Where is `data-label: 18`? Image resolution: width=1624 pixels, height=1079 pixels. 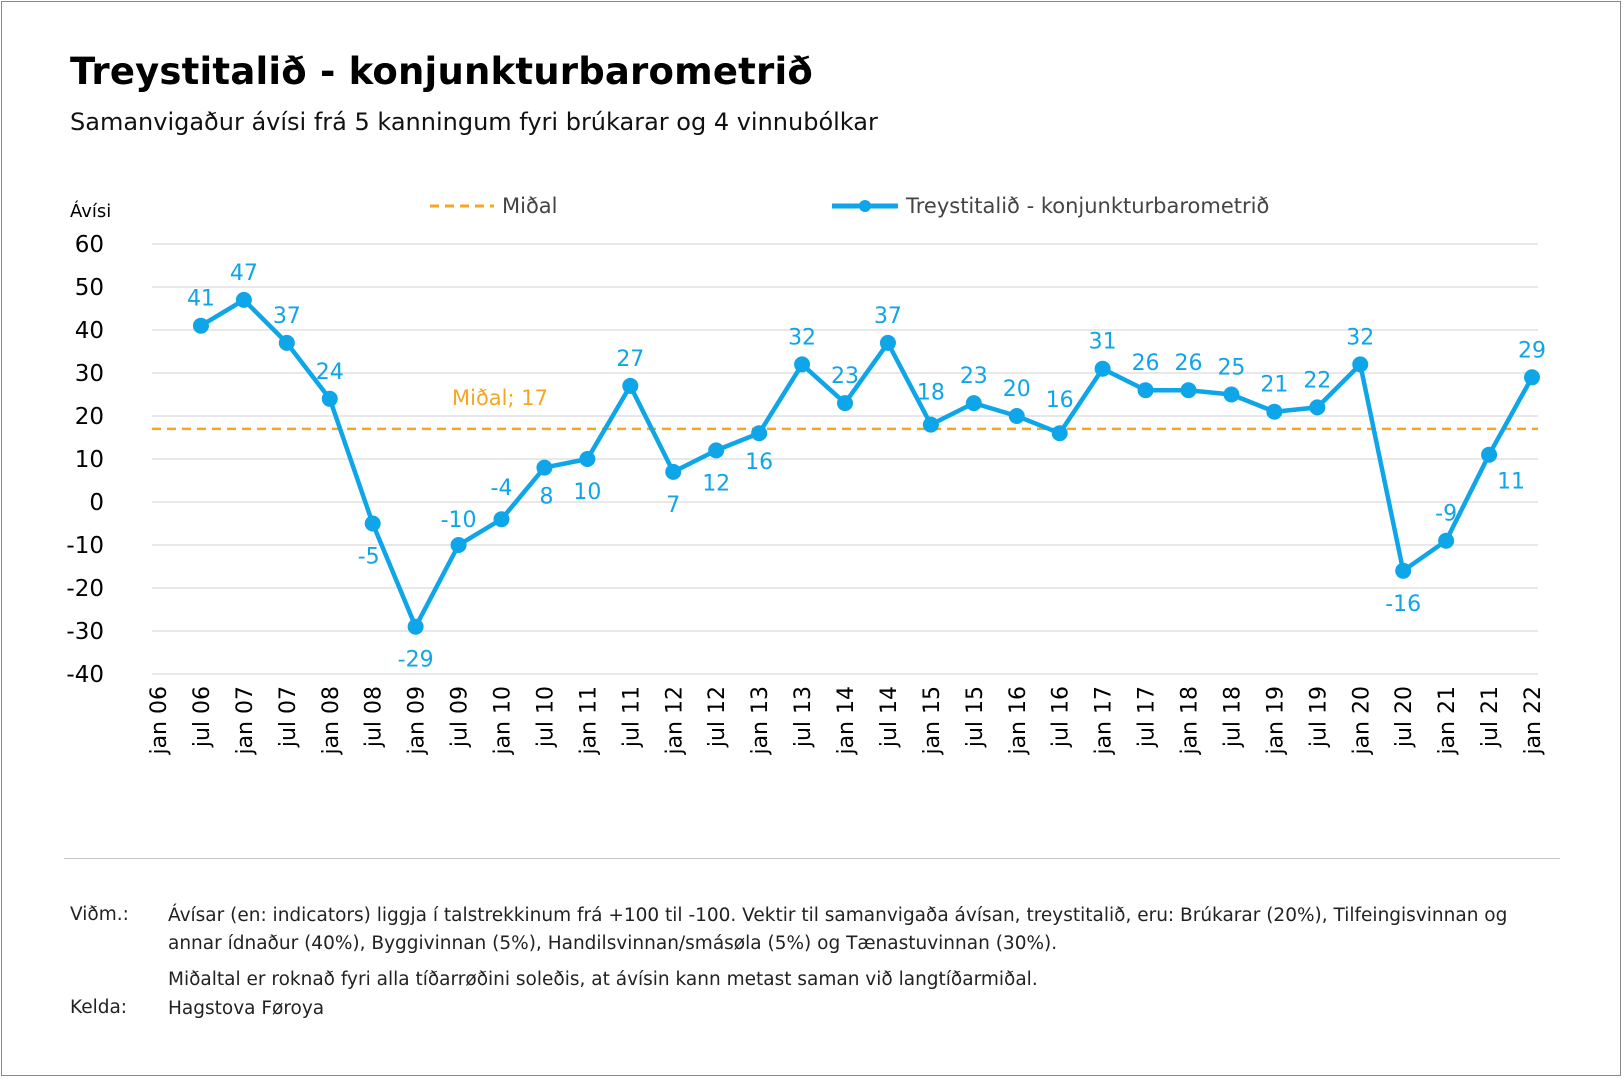
data-label: 18 is located at coordinates (931, 393).